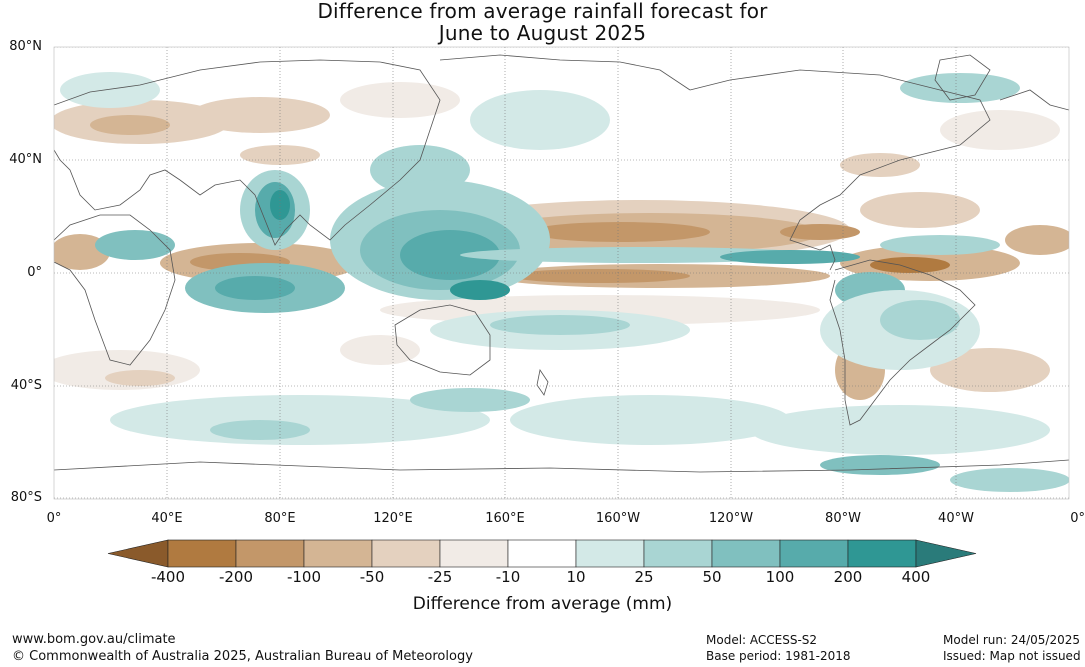  What do you see at coordinates (25, 159) in the screenshot?
I see `lat-label-40n: 40°N` at bounding box center [25, 159].